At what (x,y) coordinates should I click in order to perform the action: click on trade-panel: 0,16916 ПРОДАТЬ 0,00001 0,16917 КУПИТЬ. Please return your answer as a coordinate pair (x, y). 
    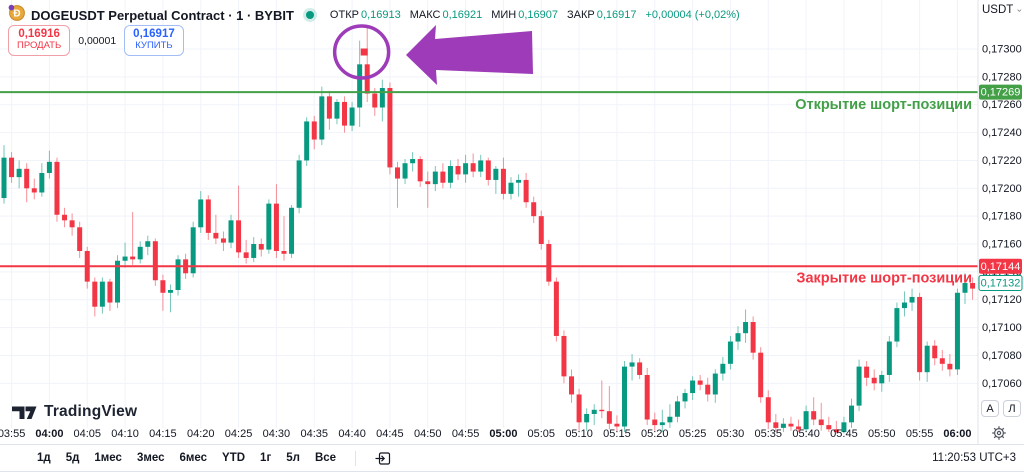
    Looking at the image, I should click on (96, 41).